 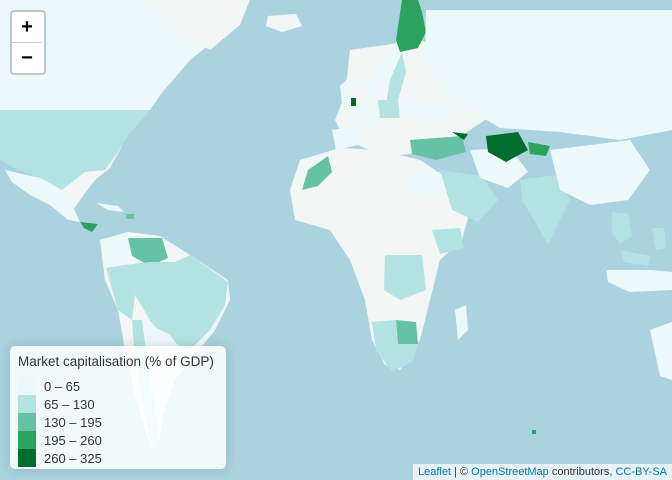 What do you see at coordinates (582, 472) in the screenshot?
I see `attribution-contributors: contributors,` at bounding box center [582, 472].